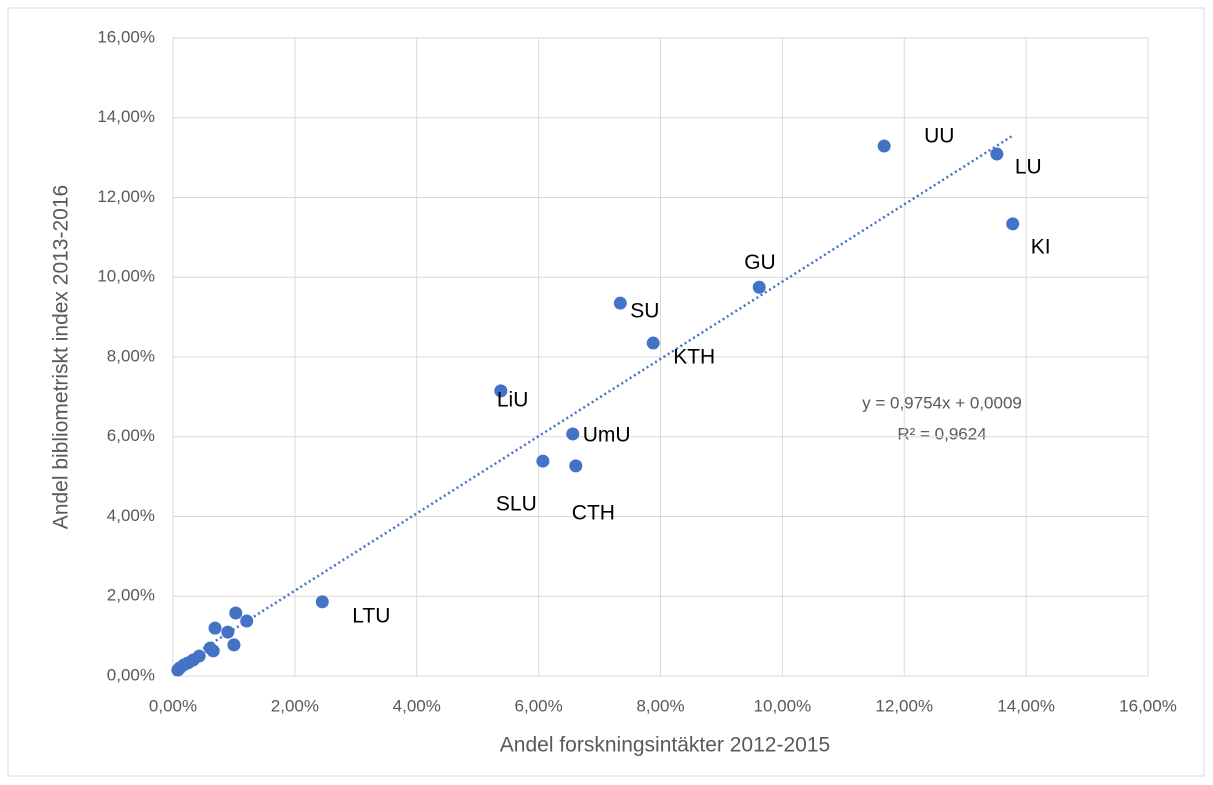 Image resolution: width=1213 pixels, height=785 pixels. I want to click on x-tick-label: 14,00%, so click(1026, 705).